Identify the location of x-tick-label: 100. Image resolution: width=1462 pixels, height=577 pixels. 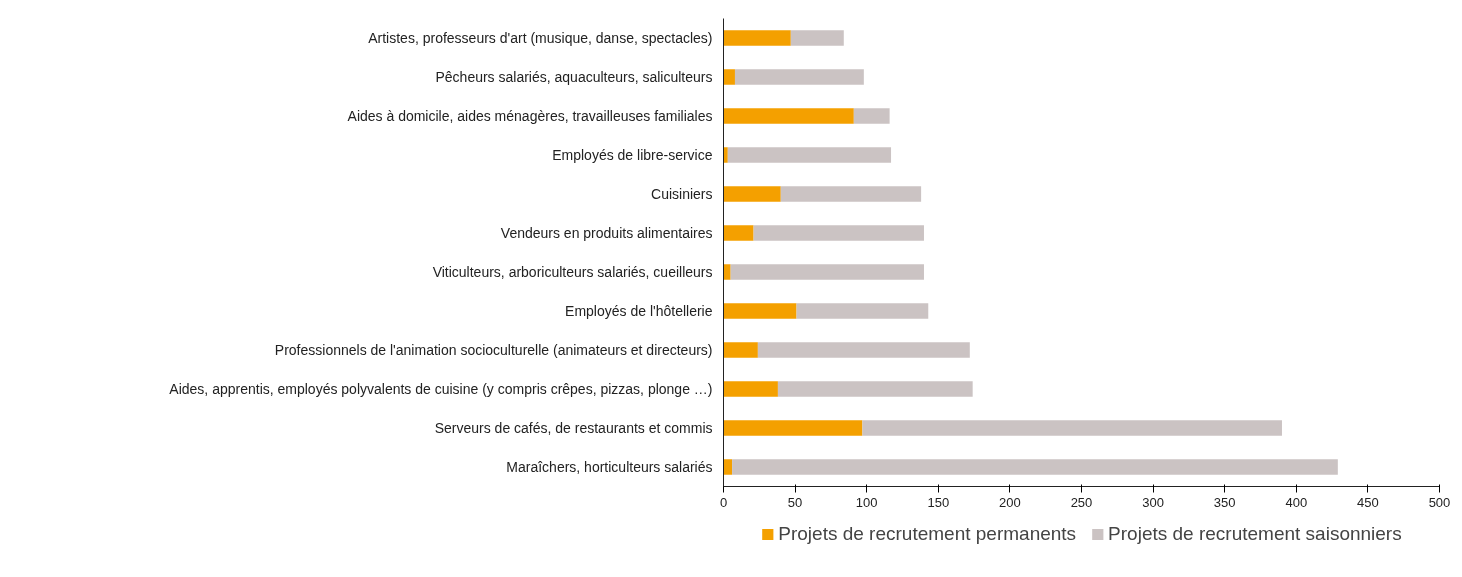
(866, 502).